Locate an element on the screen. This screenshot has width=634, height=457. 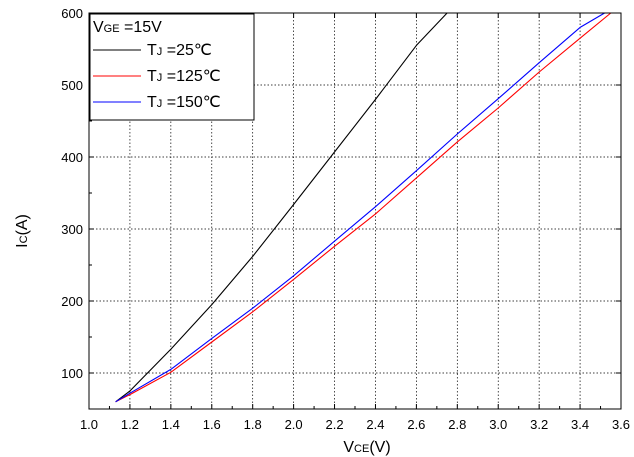
x-tick-label: 3.2 is located at coordinates (539, 424).